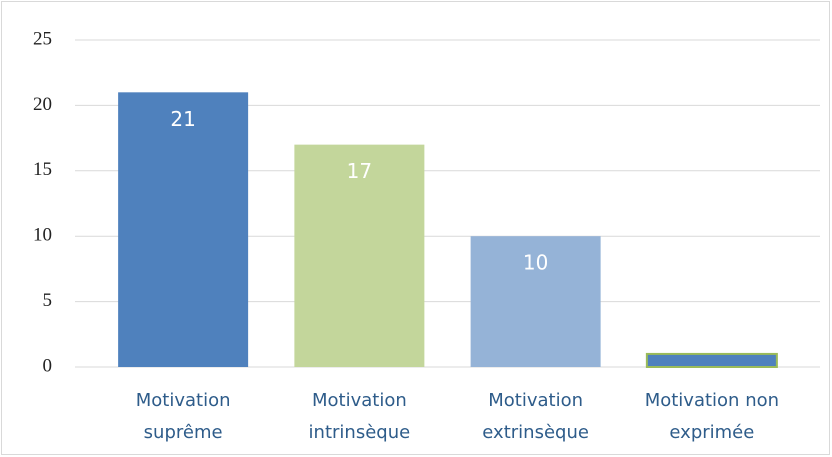 The width and height of the screenshot is (832, 457). What do you see at coordinates (42, 169) in the screenshot?
I see `y-tick-label: 15` at bounding box center [42, 169].